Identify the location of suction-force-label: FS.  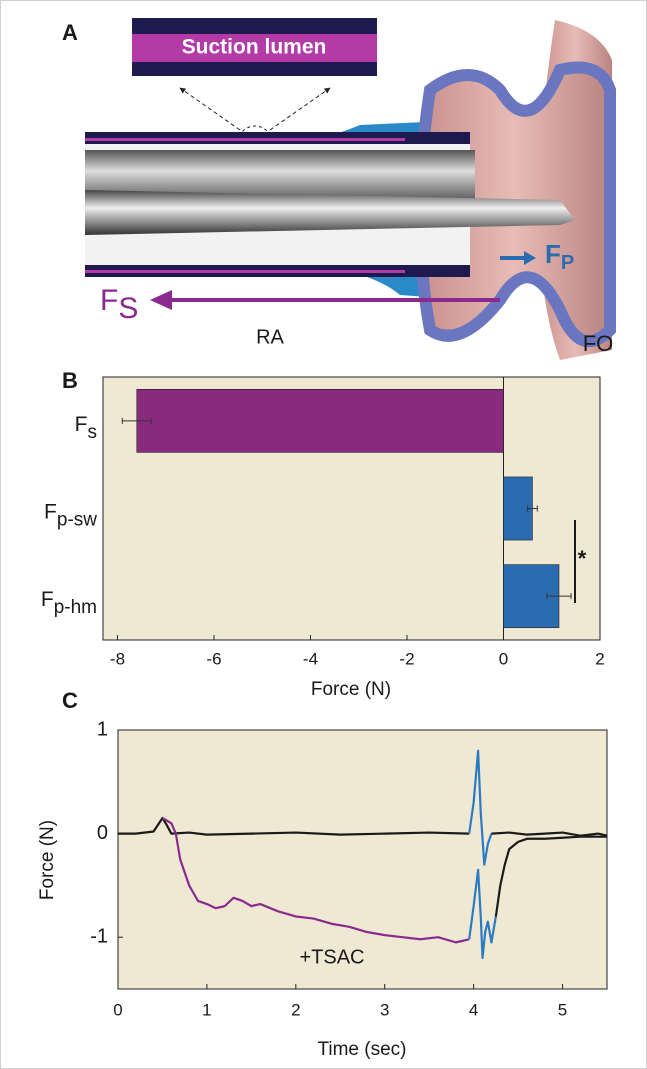
(119, 304).